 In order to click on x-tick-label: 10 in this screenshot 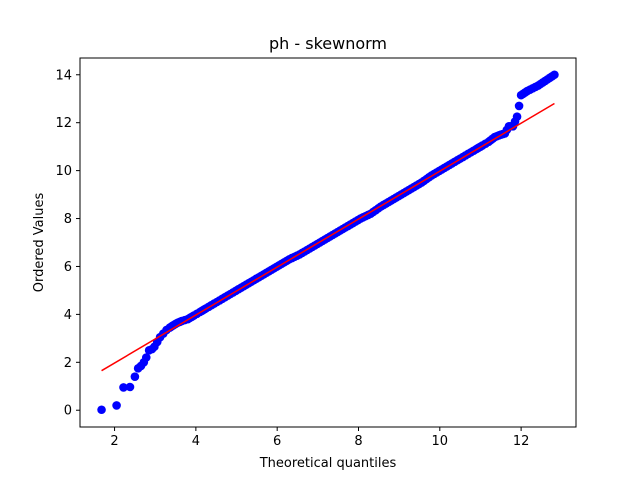, I will do `click(440, 441)`.